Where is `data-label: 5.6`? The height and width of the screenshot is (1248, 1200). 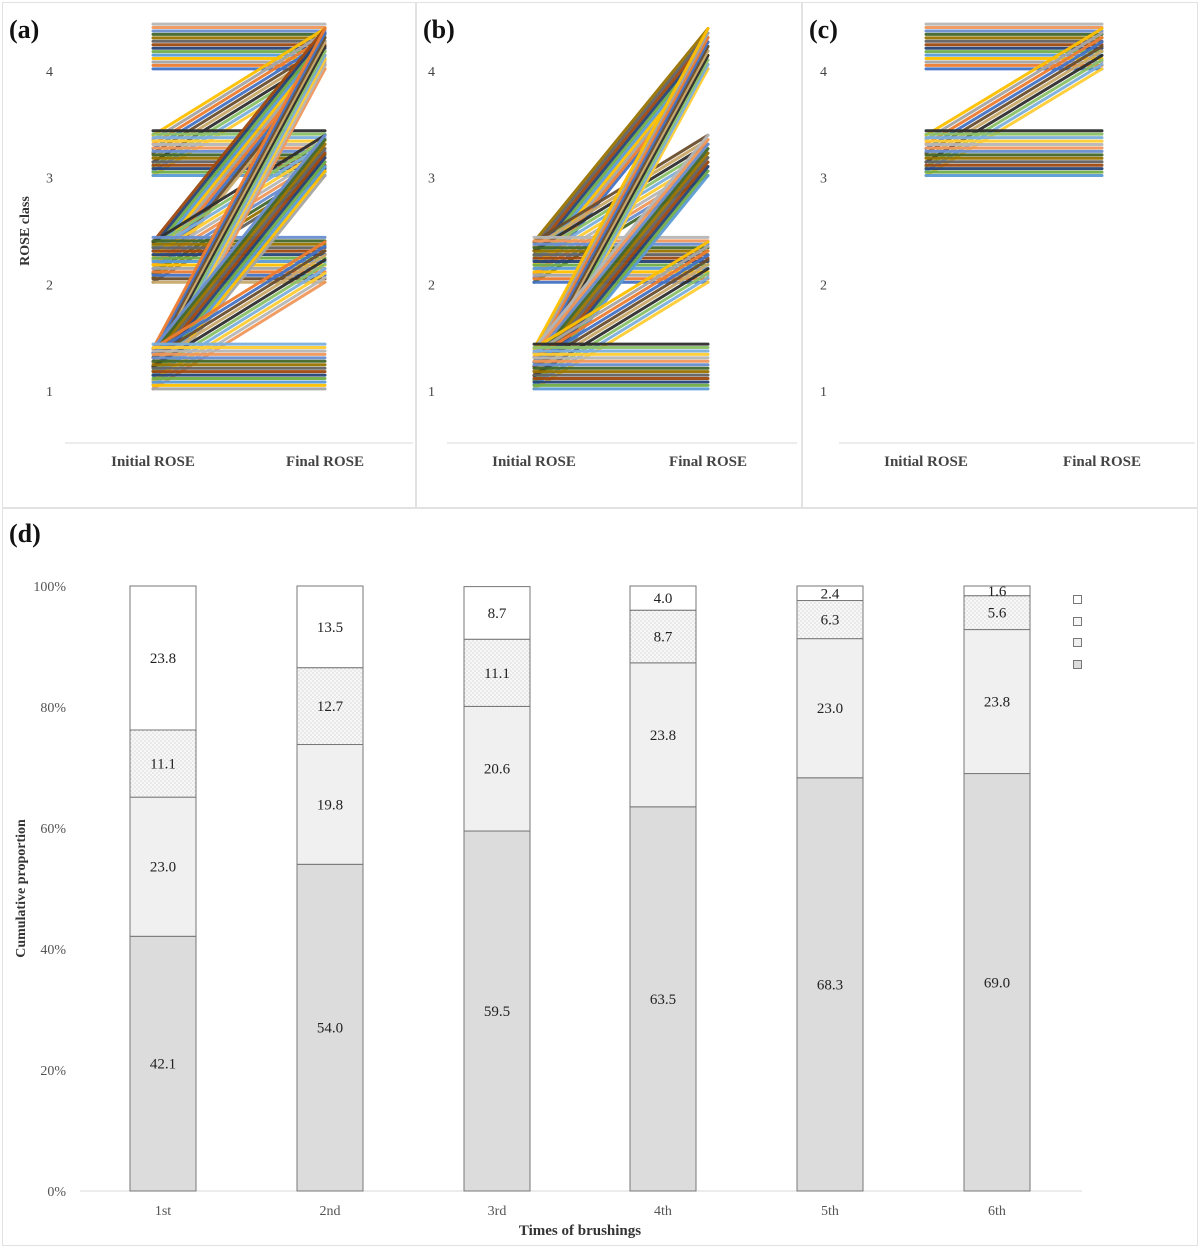 data-label: 5.6 is located at coordinates (997, 614).